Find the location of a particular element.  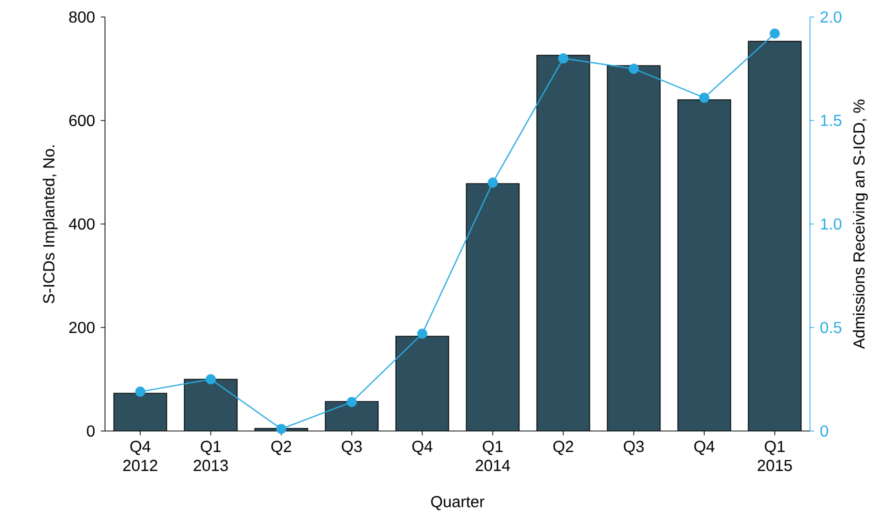

y2-tick-label: 2.0 is located at coordinates (831, 17).